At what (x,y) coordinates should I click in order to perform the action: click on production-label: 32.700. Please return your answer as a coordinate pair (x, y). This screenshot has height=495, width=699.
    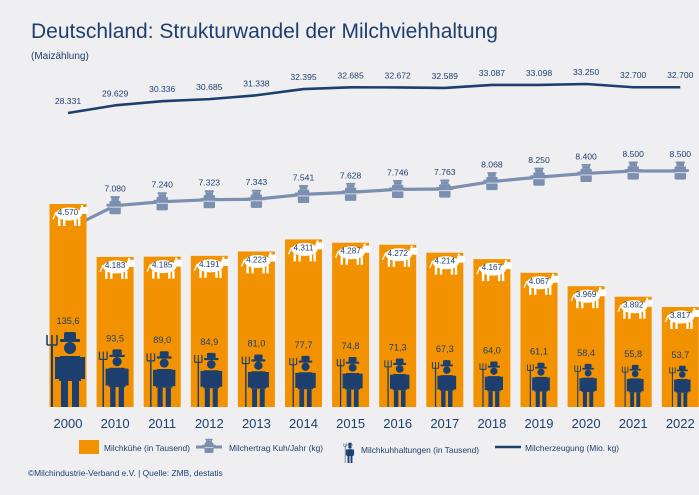
    Looking at the image, I should click on (680, 75).